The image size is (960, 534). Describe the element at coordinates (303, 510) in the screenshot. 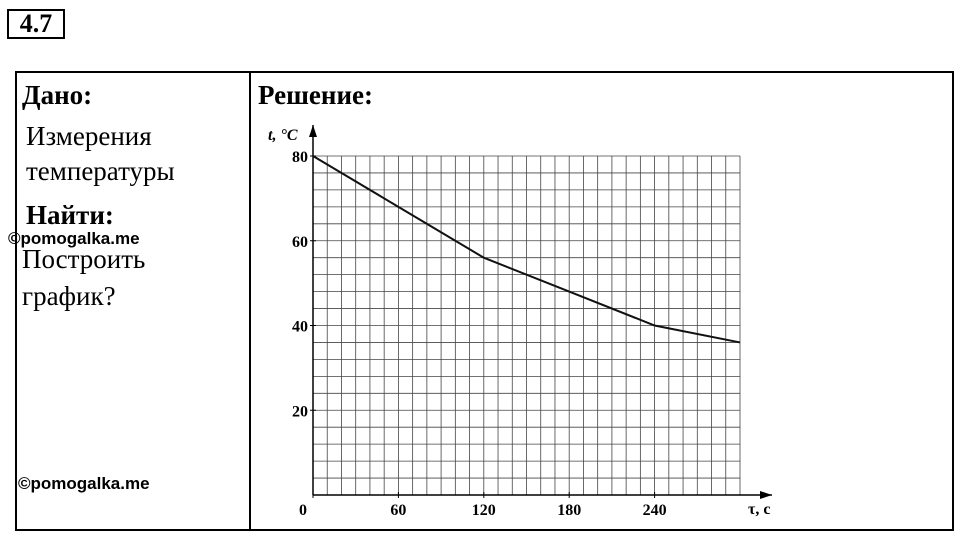

I see `x-tick-label: 0` at that location.